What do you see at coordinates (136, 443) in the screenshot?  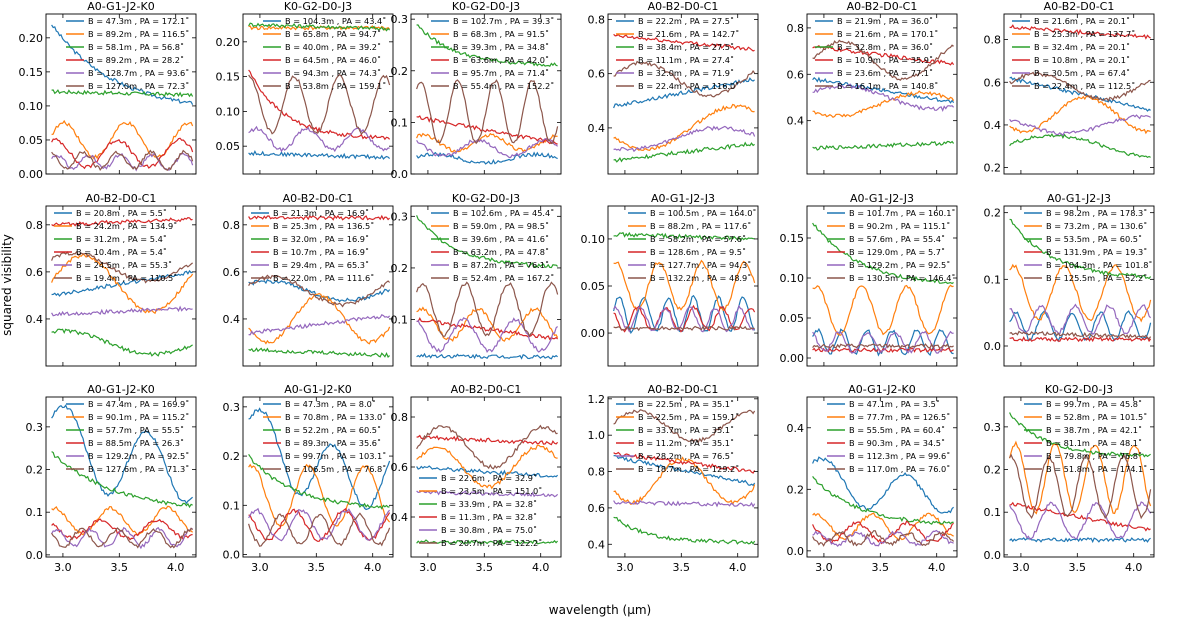 I see `legend-entry: B = 88.5m , PA = 26.3˚` at bounding box center [136, 443].